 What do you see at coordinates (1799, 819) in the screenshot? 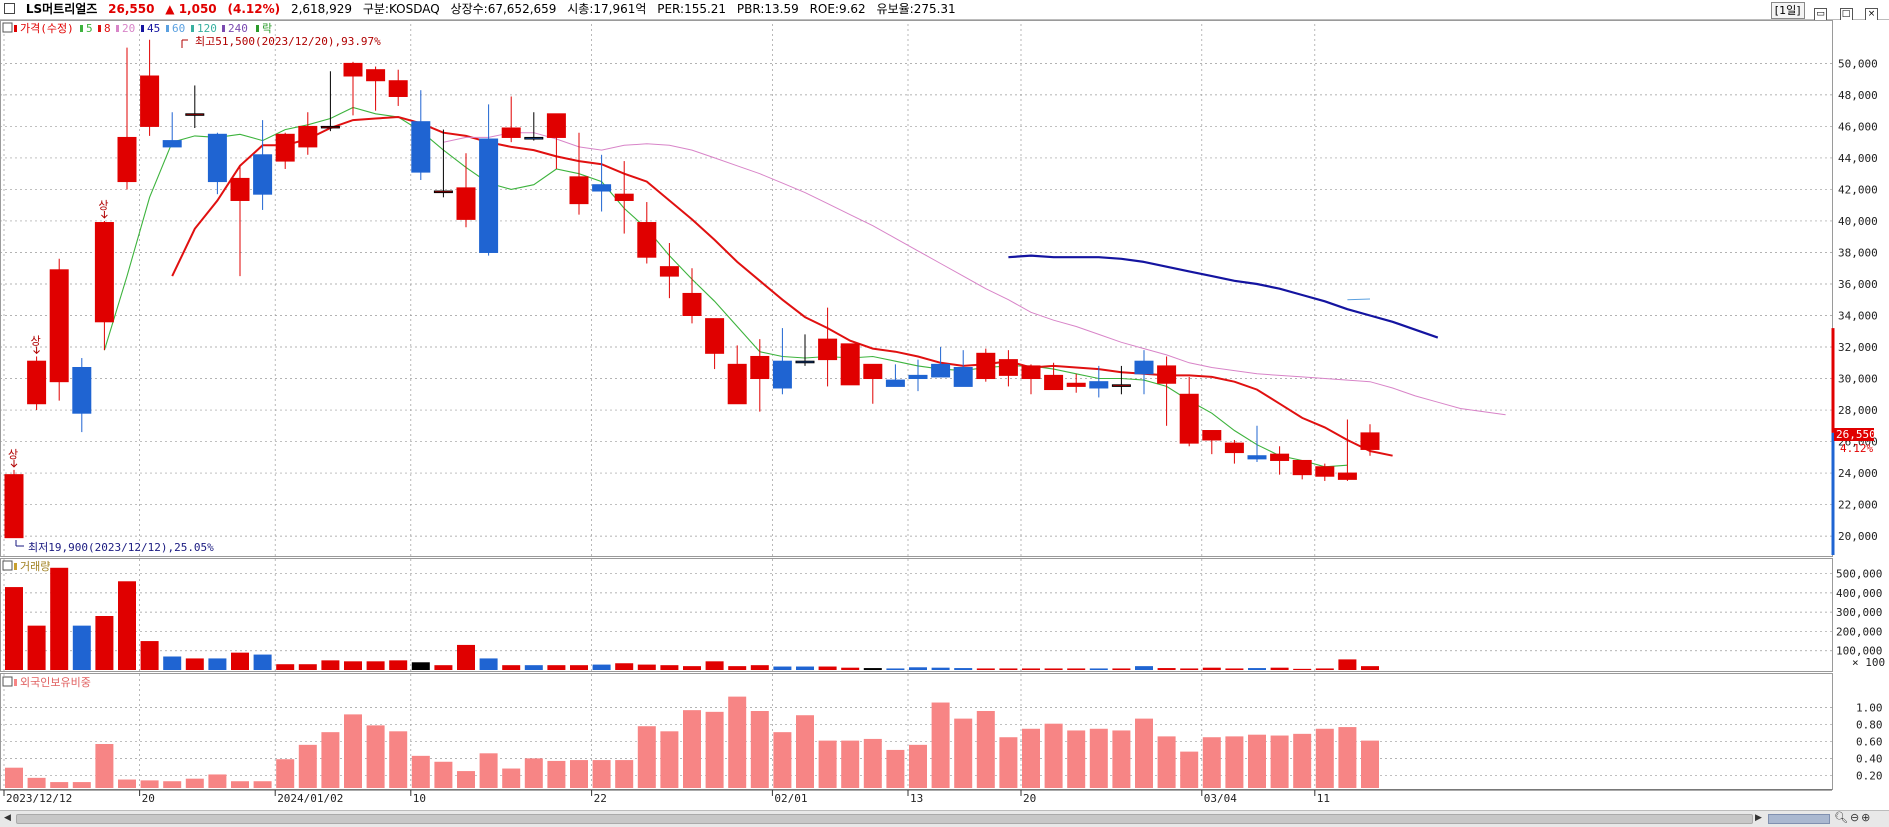
I see `zoom-slider` at bounding box center [1799, 819].